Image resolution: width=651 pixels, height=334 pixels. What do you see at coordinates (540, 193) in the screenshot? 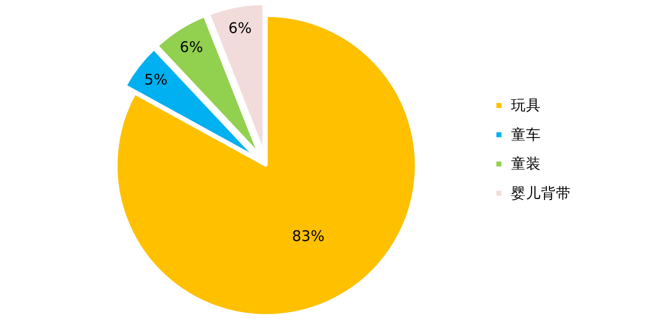
I see `legend-label: 婴儿背带` at bounding box center [540, 193].